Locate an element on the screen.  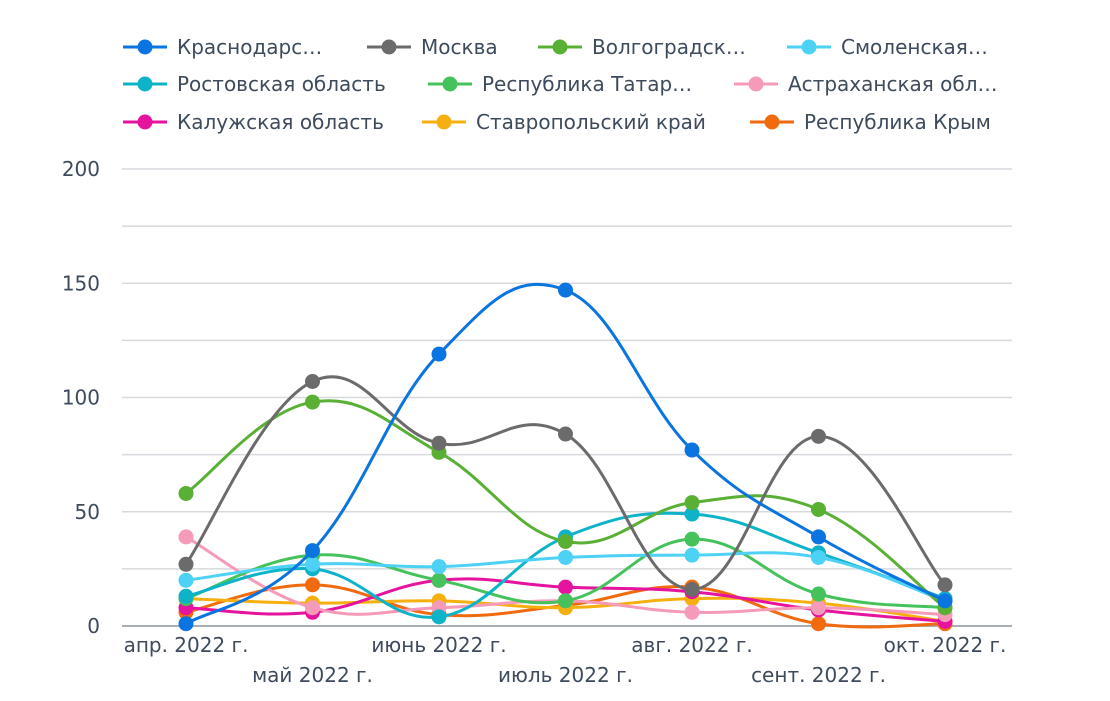
x-tick-label: апр. 2022 г. is located at coordinates (186, 645).